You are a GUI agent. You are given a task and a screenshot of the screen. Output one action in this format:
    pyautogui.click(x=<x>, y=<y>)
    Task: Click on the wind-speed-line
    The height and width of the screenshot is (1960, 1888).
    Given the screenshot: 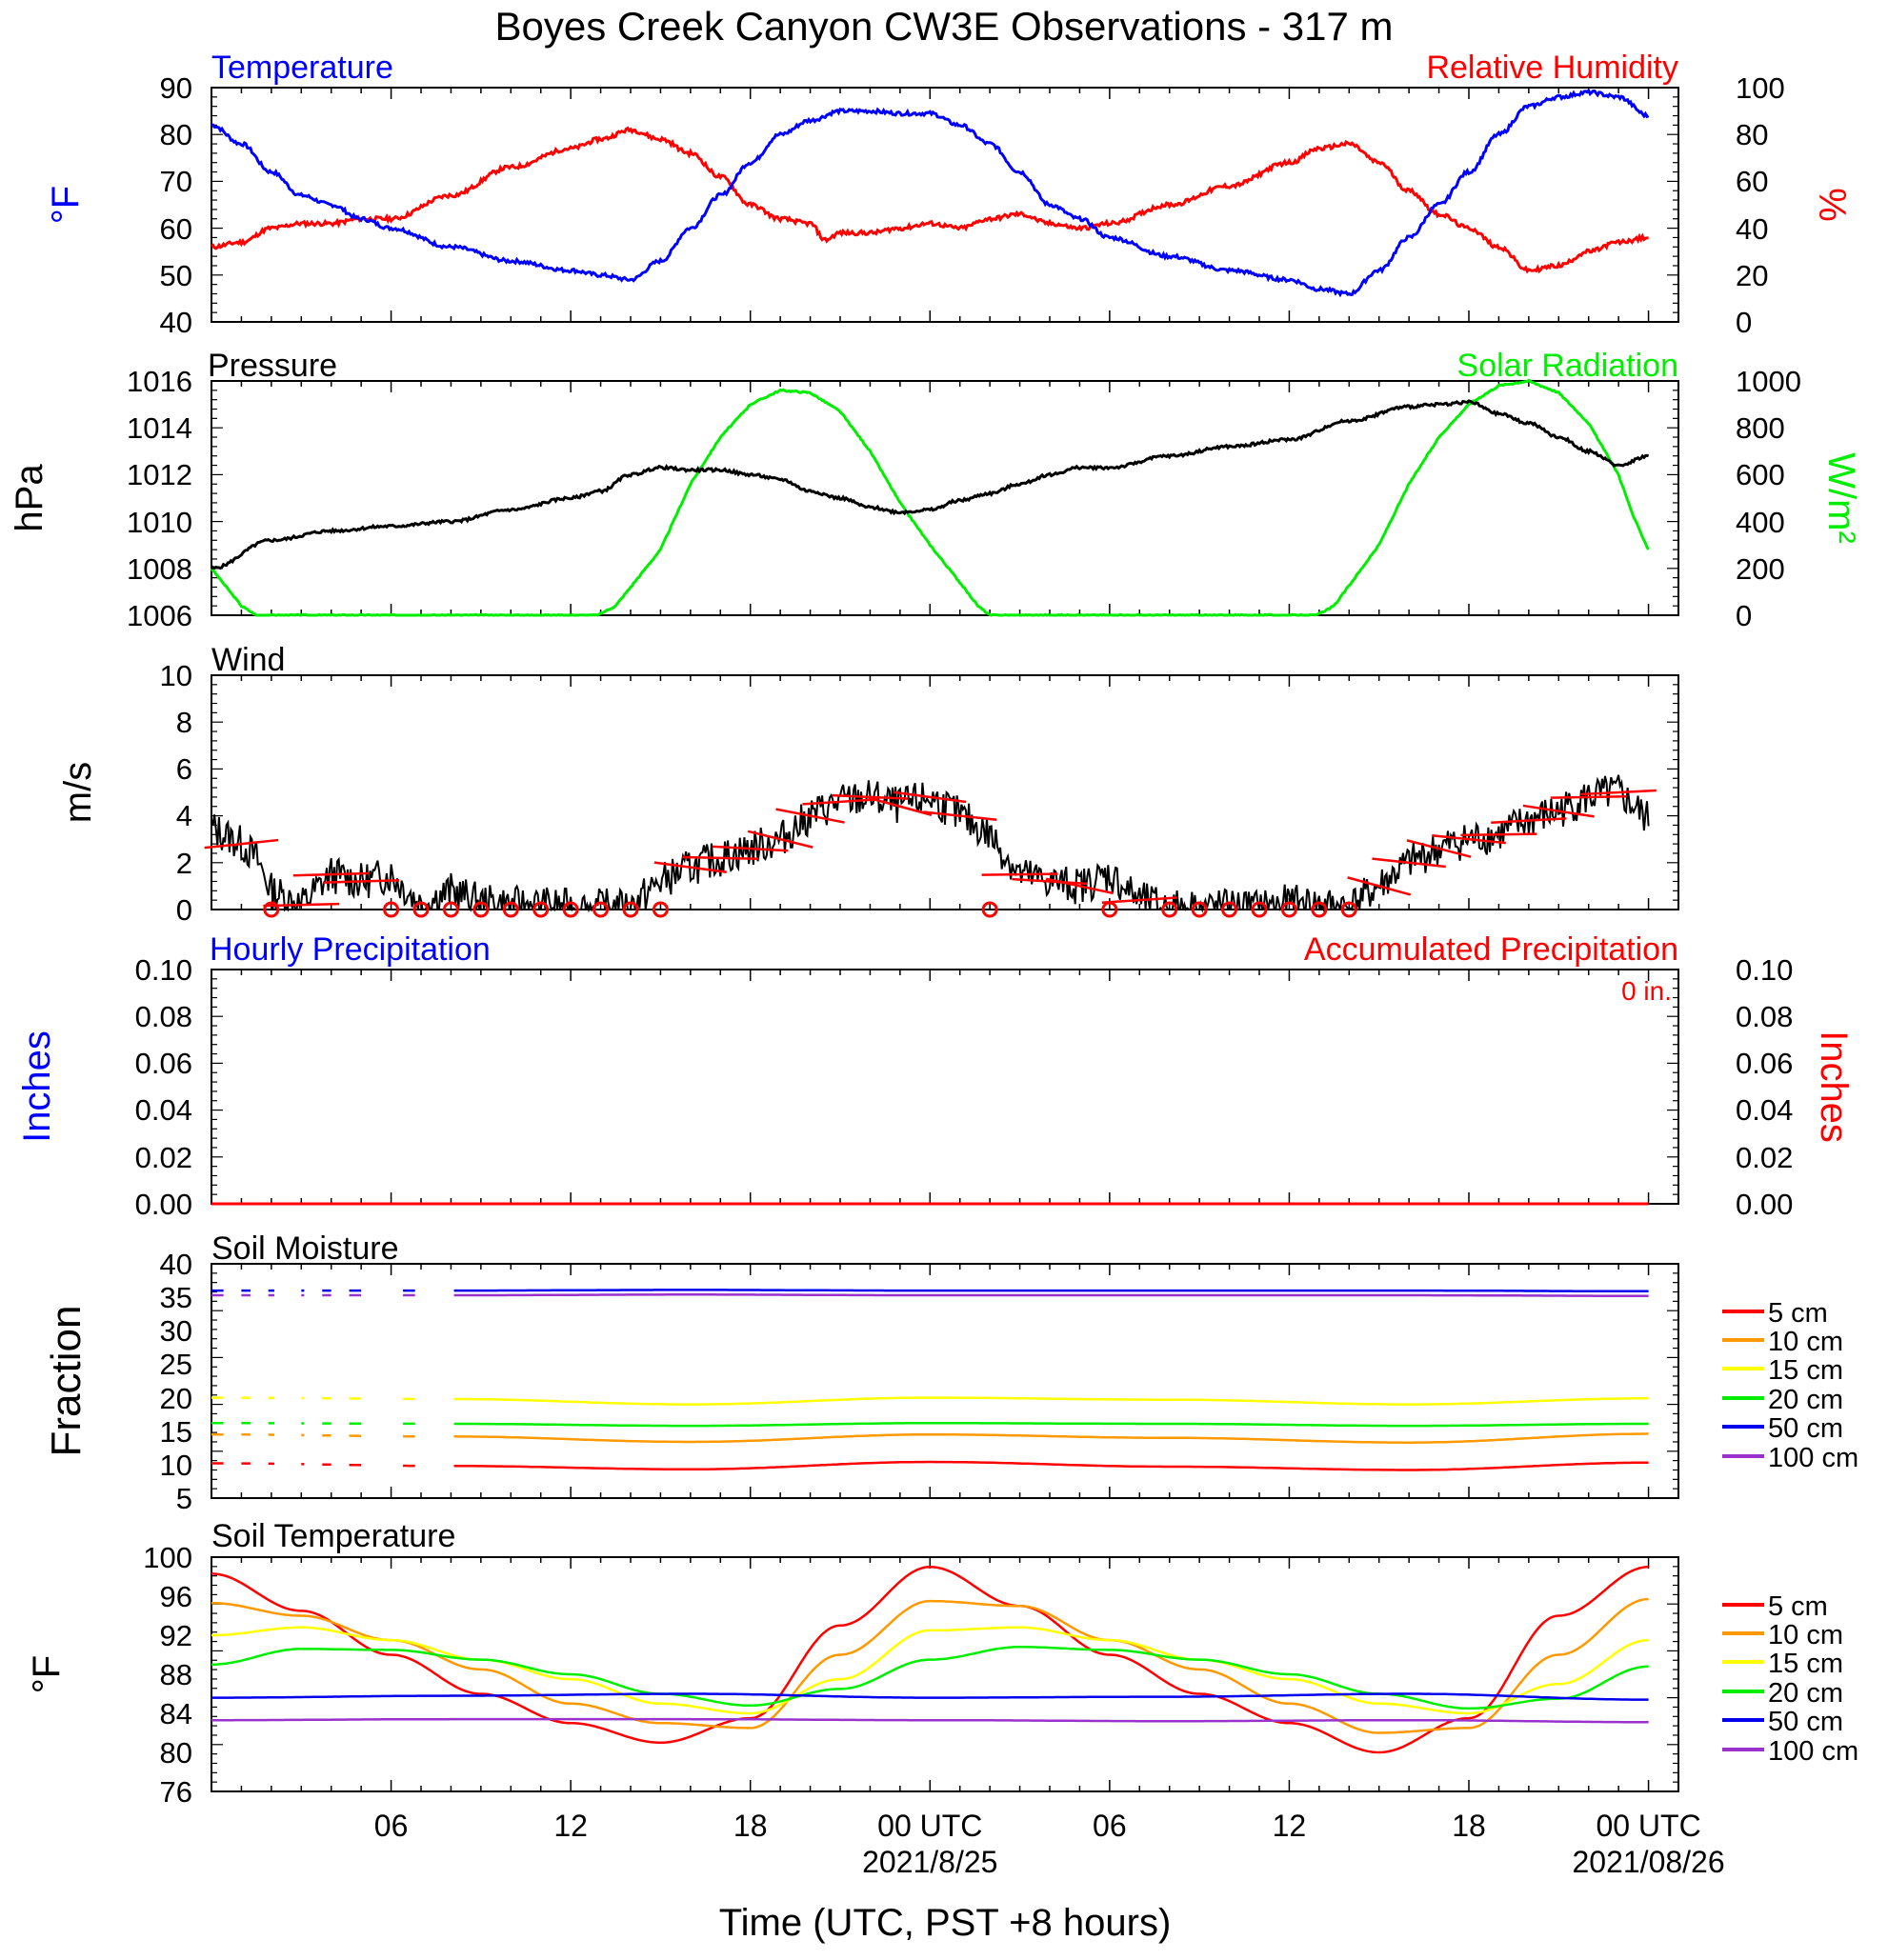 What is the action you would take?
    pyautogui.click(x=930, y=843)
    